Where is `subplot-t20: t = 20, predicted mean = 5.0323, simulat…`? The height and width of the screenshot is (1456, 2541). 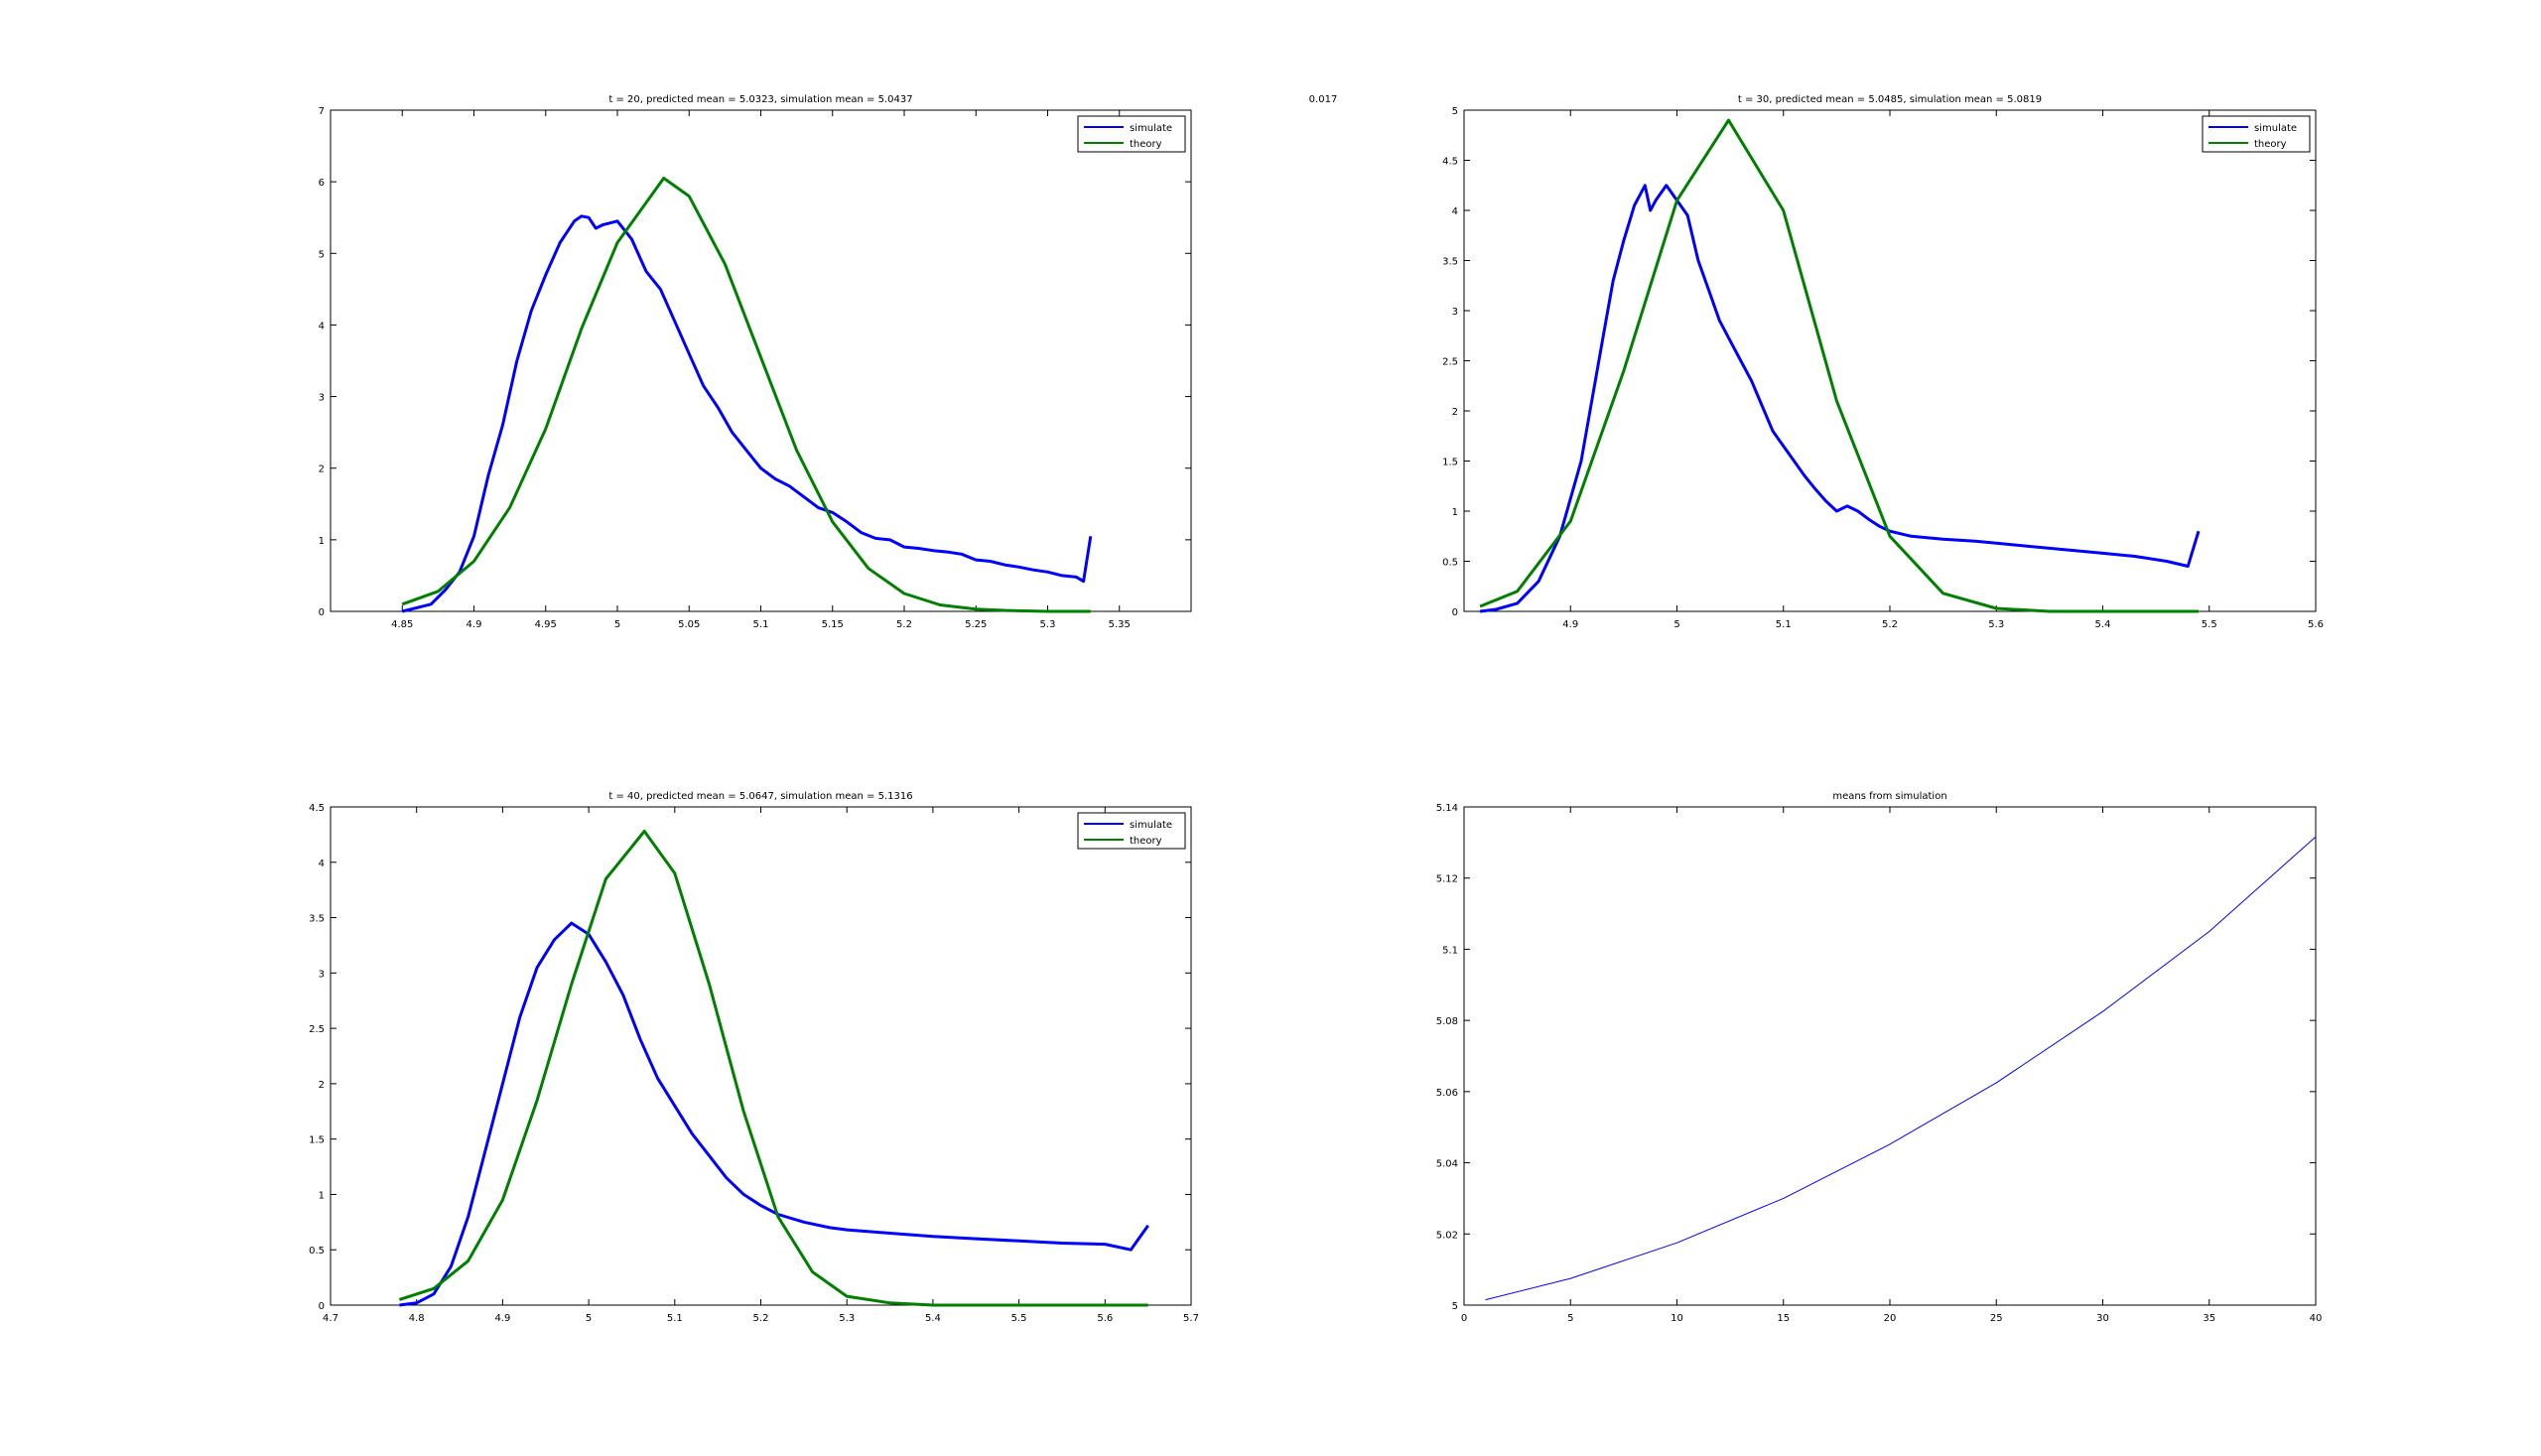
subplot-t20: t = 20, predicted mean = 5.0323, simulat… is located at coordinates (756, 362).